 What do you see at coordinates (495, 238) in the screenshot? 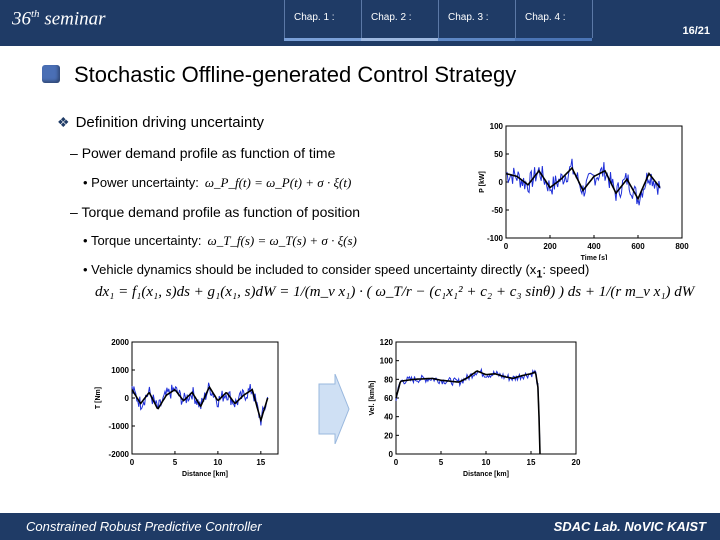
I see `y-tick-label: -100` at bounding box center [495, 238].